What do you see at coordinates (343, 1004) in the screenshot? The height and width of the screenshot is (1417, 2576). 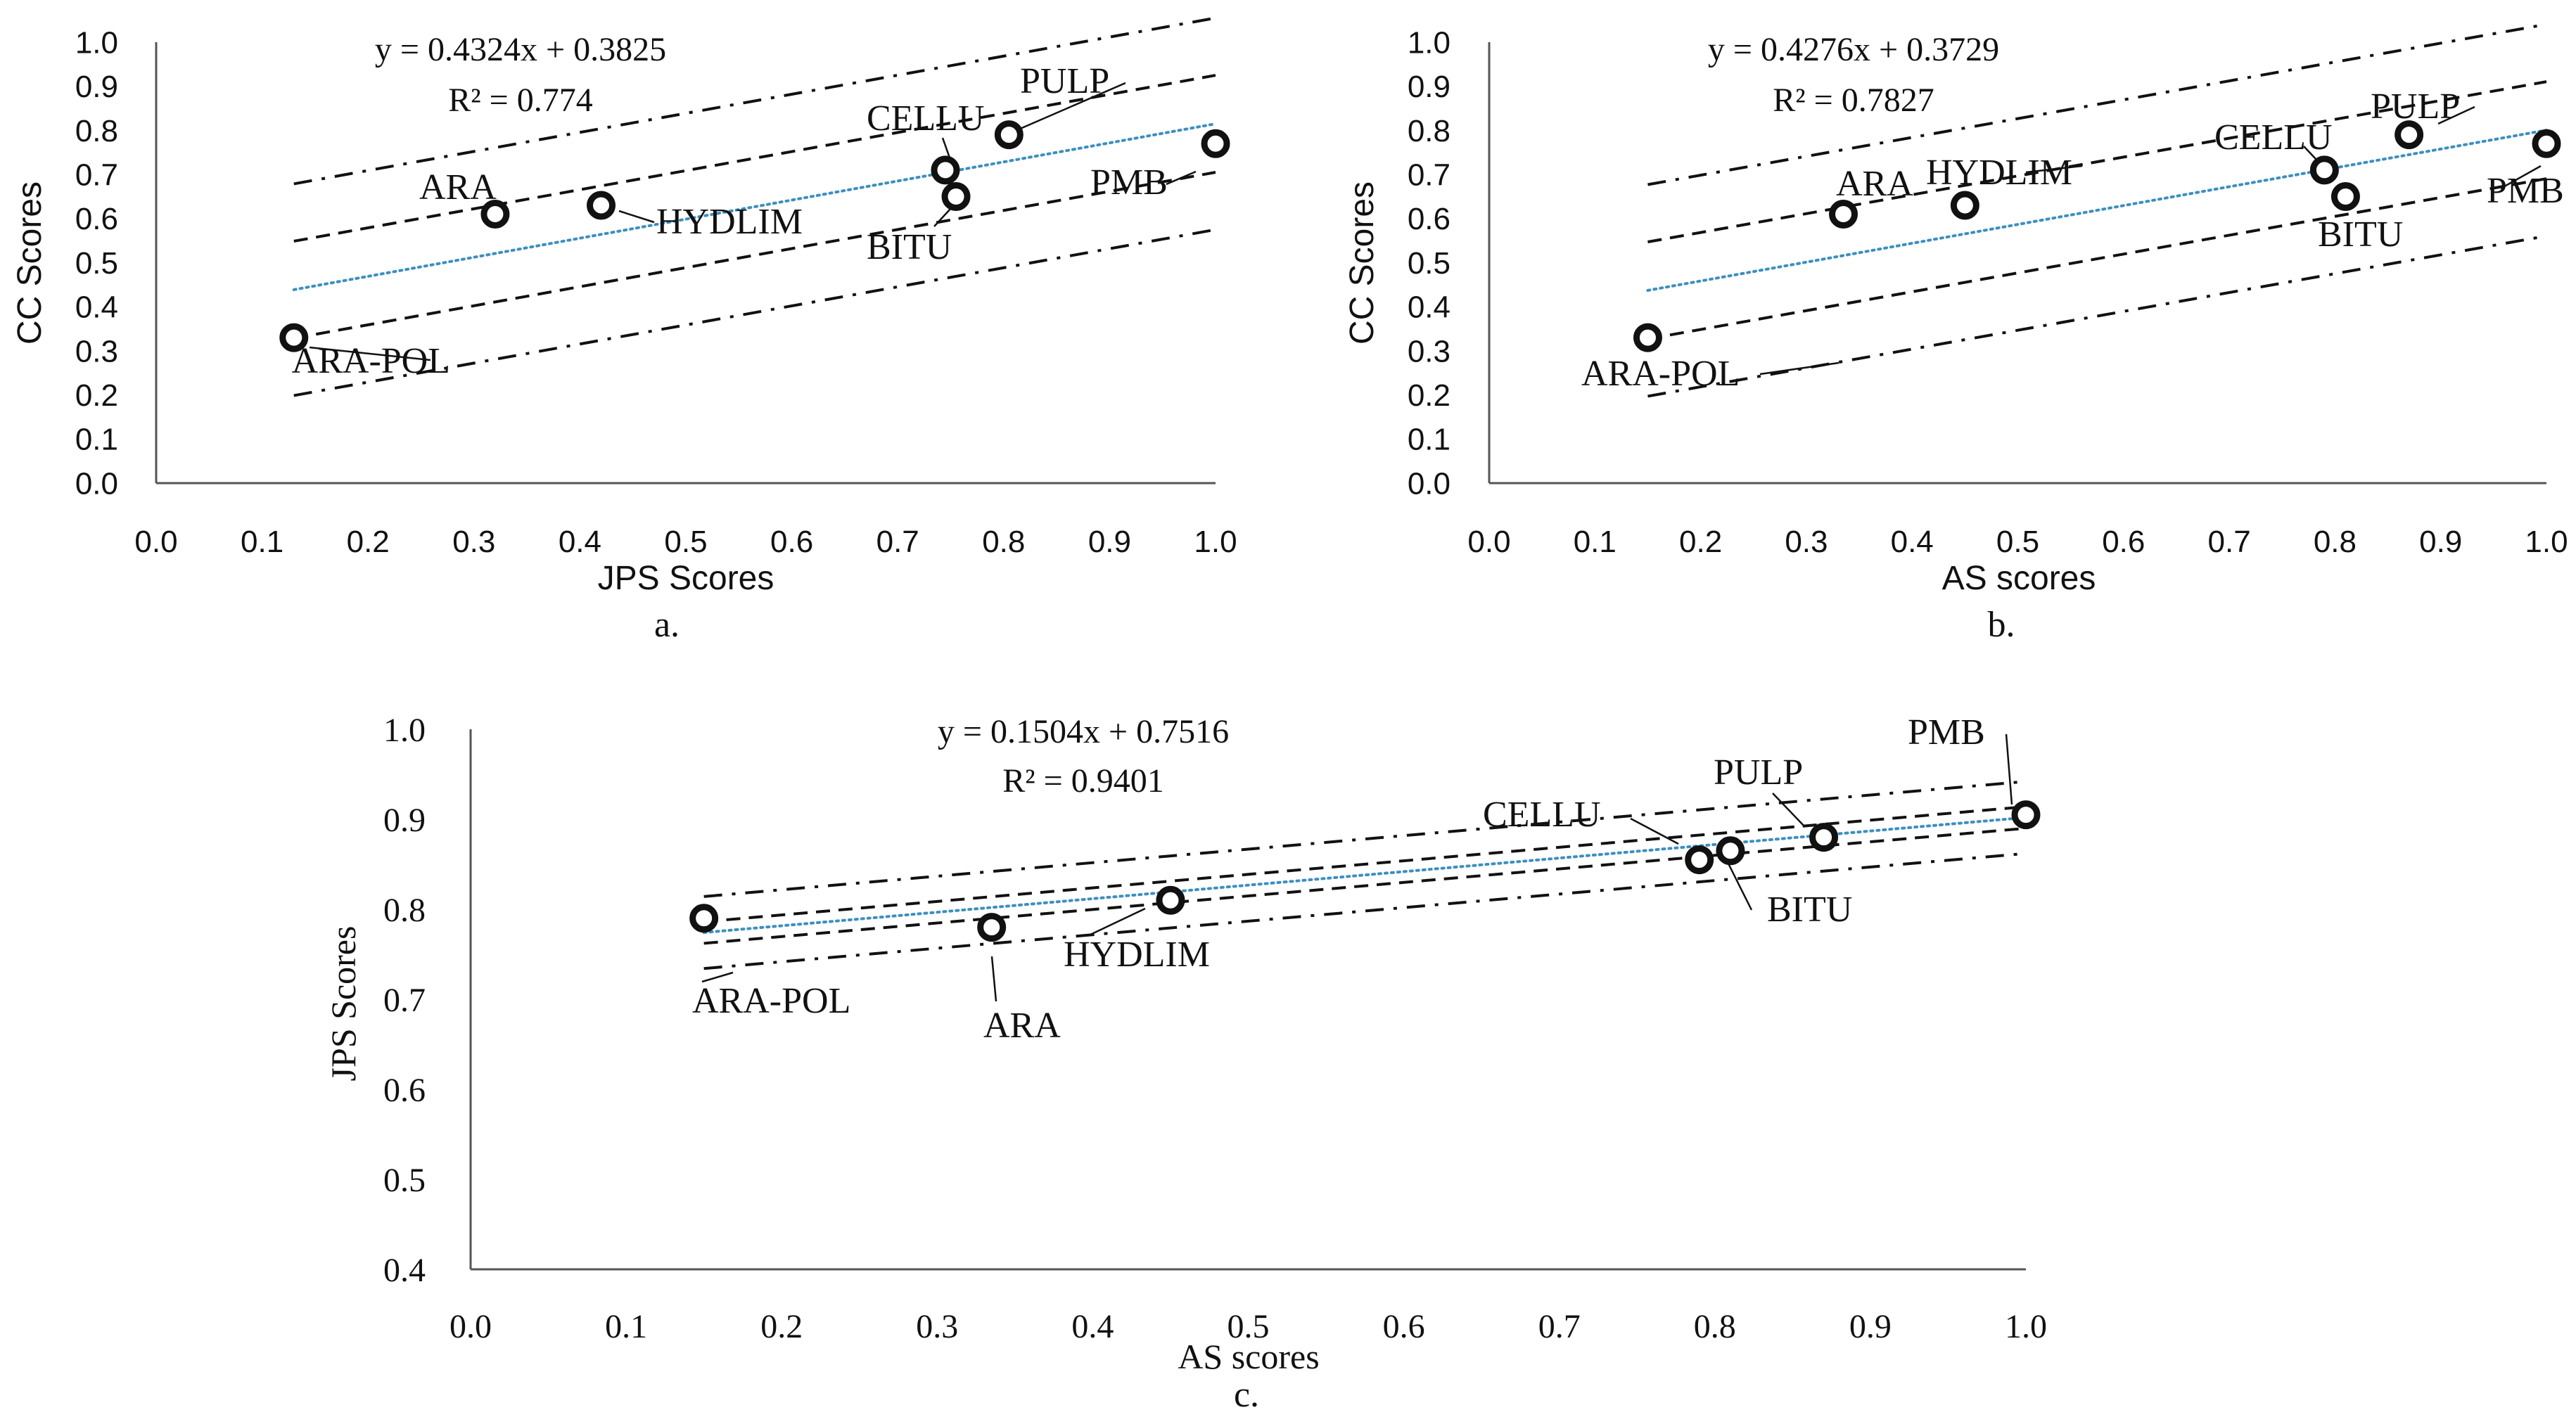 I see `y-axis-title: JPS Scores` at bounding box center [343, 1004].